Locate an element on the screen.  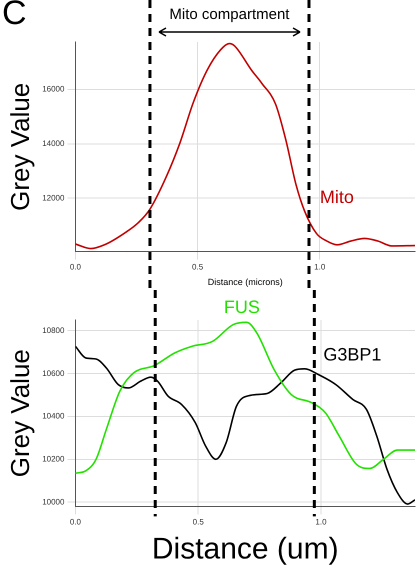
y-tick-label: 10600 is located at coordinates (53, 373).